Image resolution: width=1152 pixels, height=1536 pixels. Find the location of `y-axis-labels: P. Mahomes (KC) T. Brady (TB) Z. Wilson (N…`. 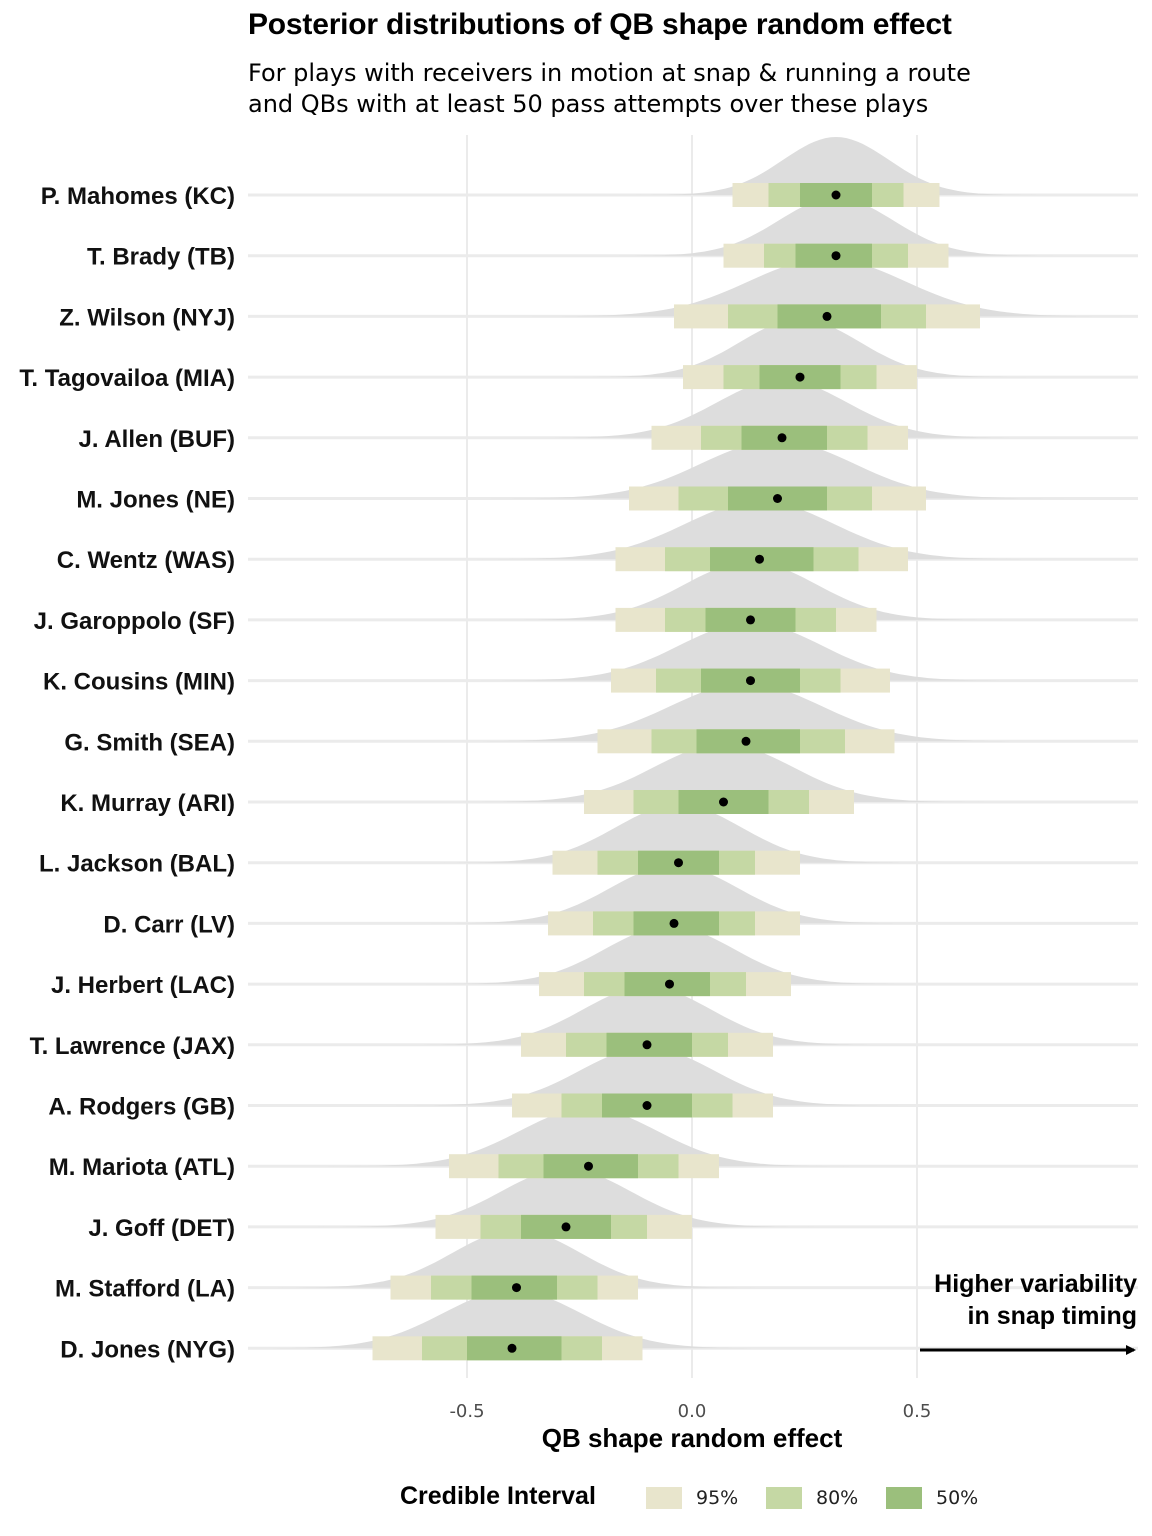

y-axis-labels: P. Mahomes (KC) T. Brady (TB) Z. Wilson (N… is located at coordinates (127, 773).